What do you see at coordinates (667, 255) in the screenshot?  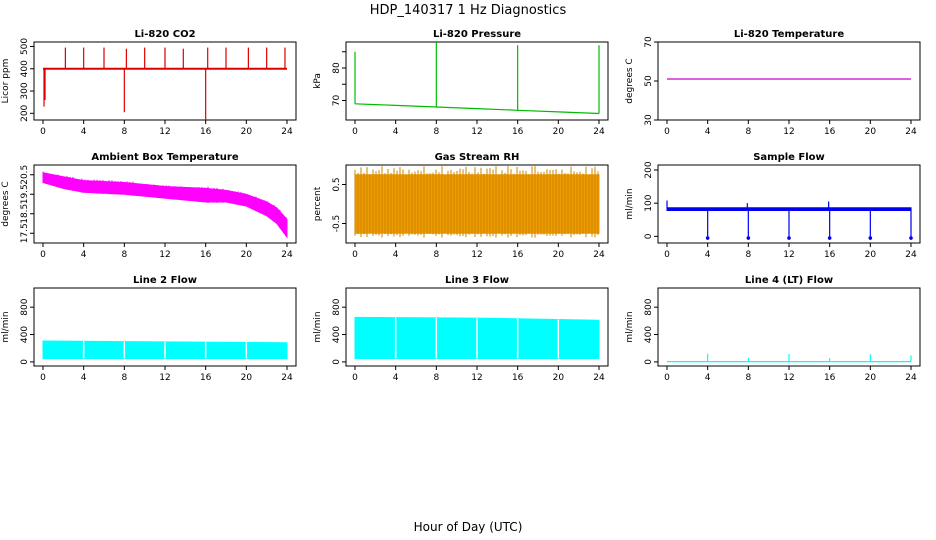 I see `panel-sample-flow-xtick-label: 0` at bounding box center [667, 255].